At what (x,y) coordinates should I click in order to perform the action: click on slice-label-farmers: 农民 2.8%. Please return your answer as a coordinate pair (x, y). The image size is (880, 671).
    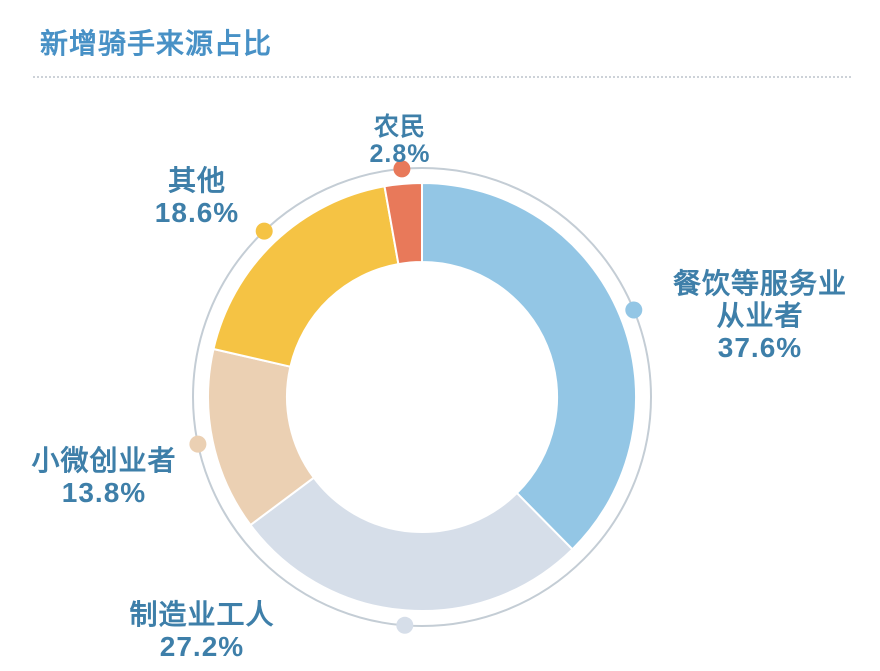
    Looking at the image, I should click on (400, 141).